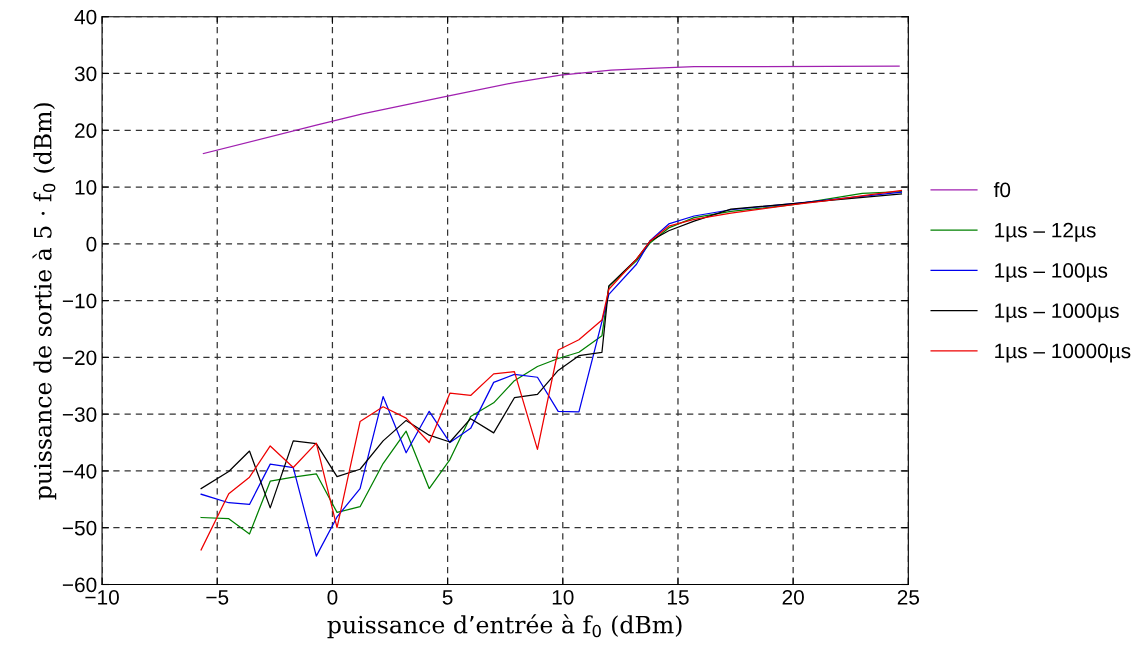  Describe the element at coordinates (79, 358) in the screenshot. I see `y-tick-label: −20` at that location.